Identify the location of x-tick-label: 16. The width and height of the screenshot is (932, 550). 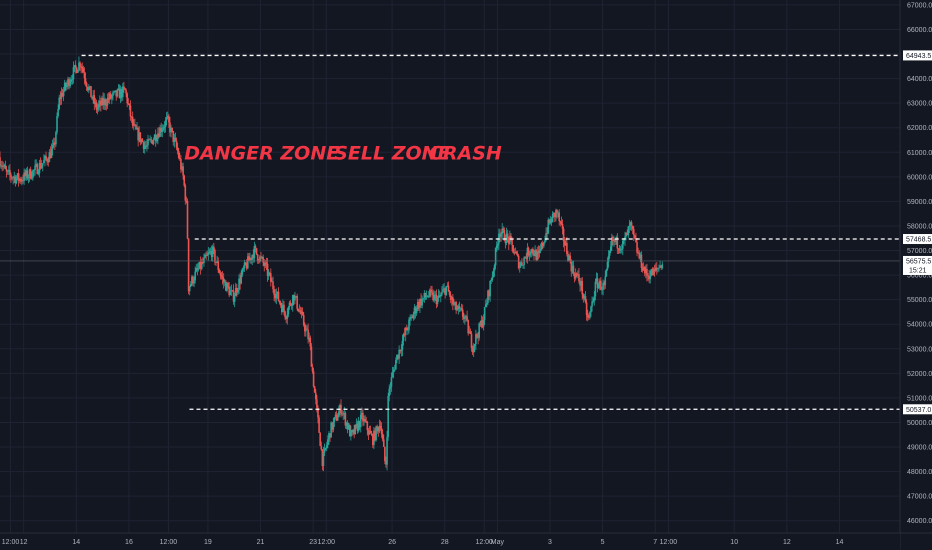
(129, 542).